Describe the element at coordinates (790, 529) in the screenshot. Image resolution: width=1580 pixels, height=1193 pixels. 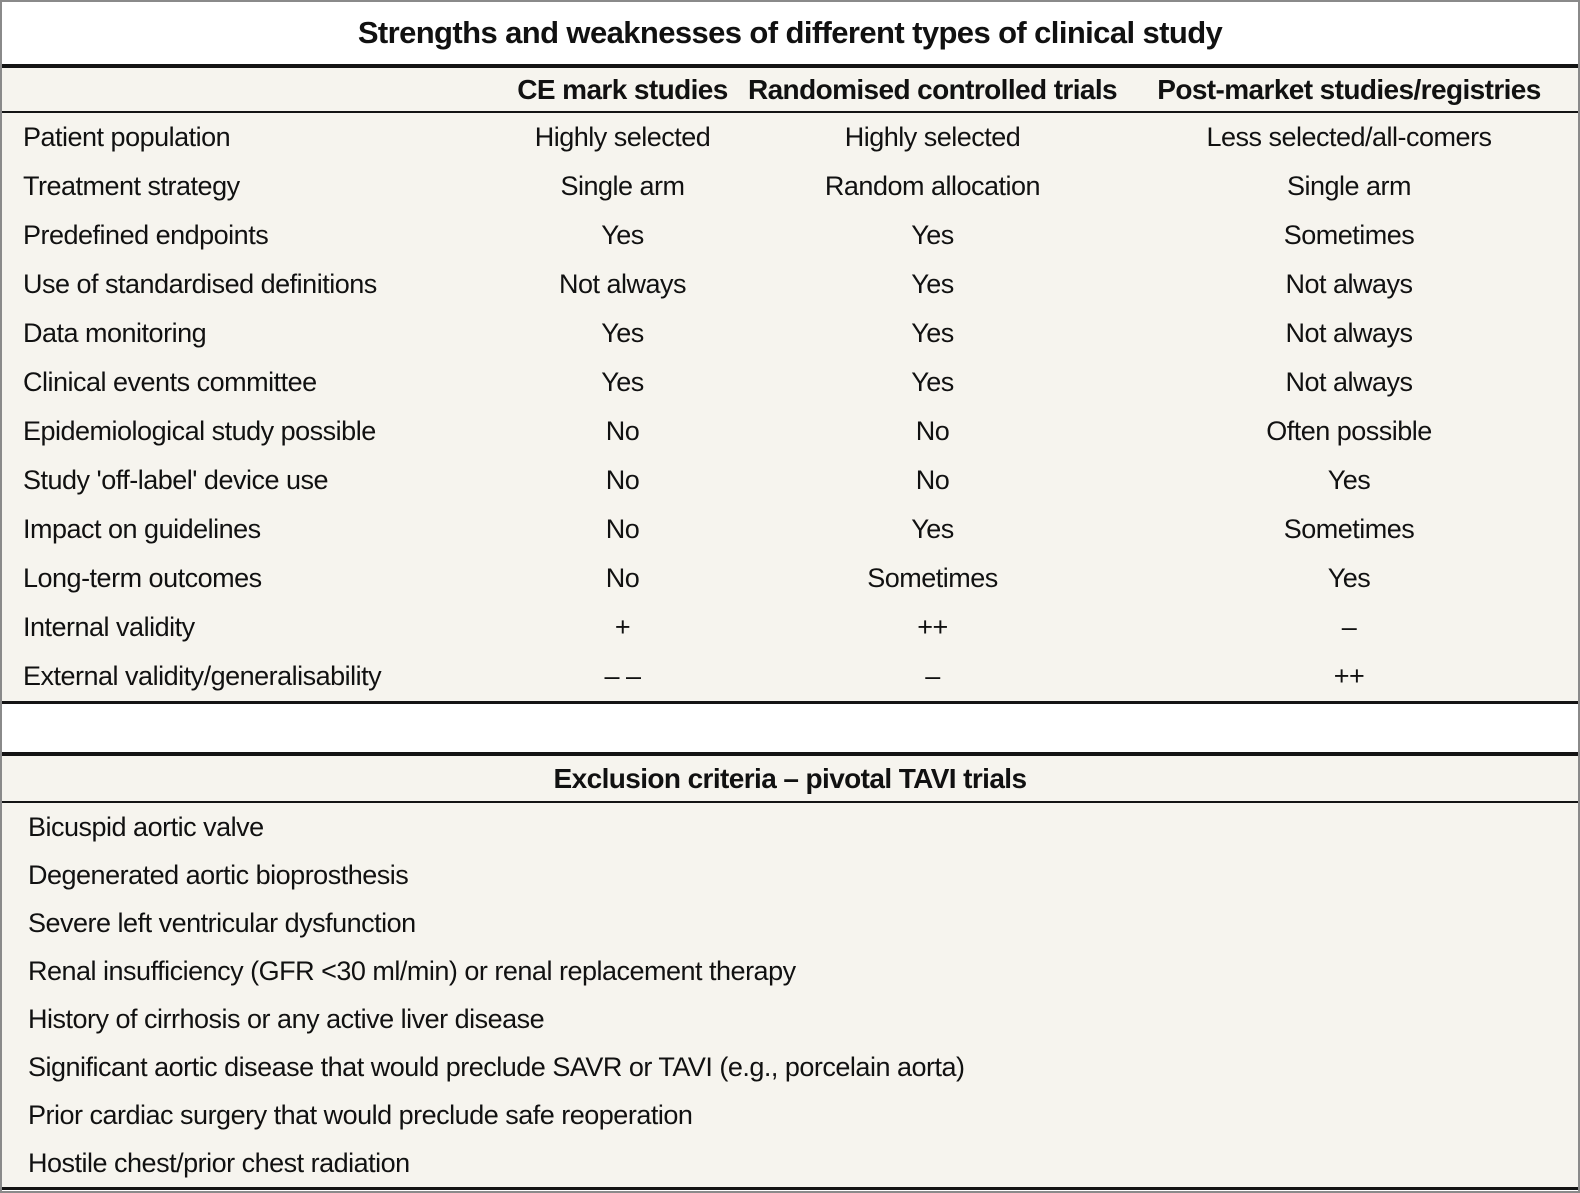
I see `table-row: Impact on guidelines No Yes Sometimes` at that location.